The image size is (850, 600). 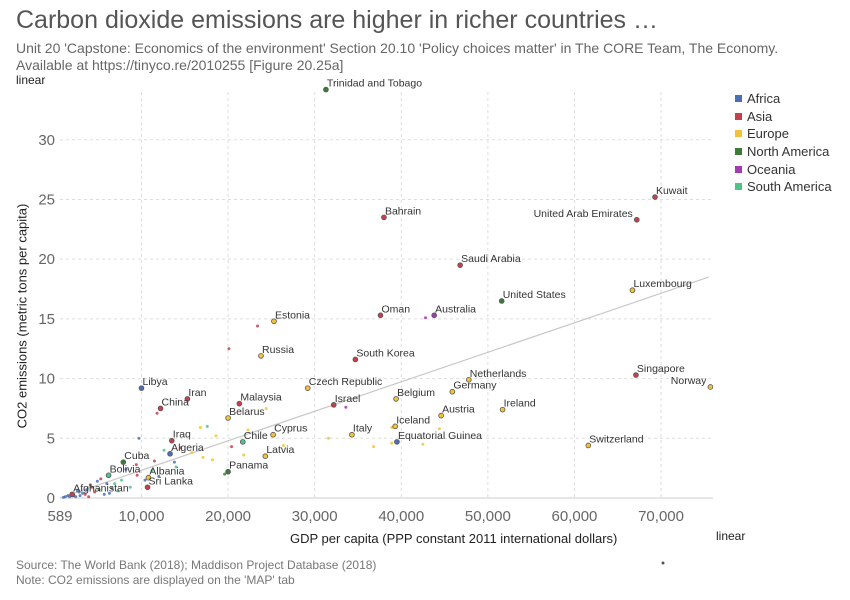 I want to click on legend-item-africa: Africa, so click(x=783, y=99).